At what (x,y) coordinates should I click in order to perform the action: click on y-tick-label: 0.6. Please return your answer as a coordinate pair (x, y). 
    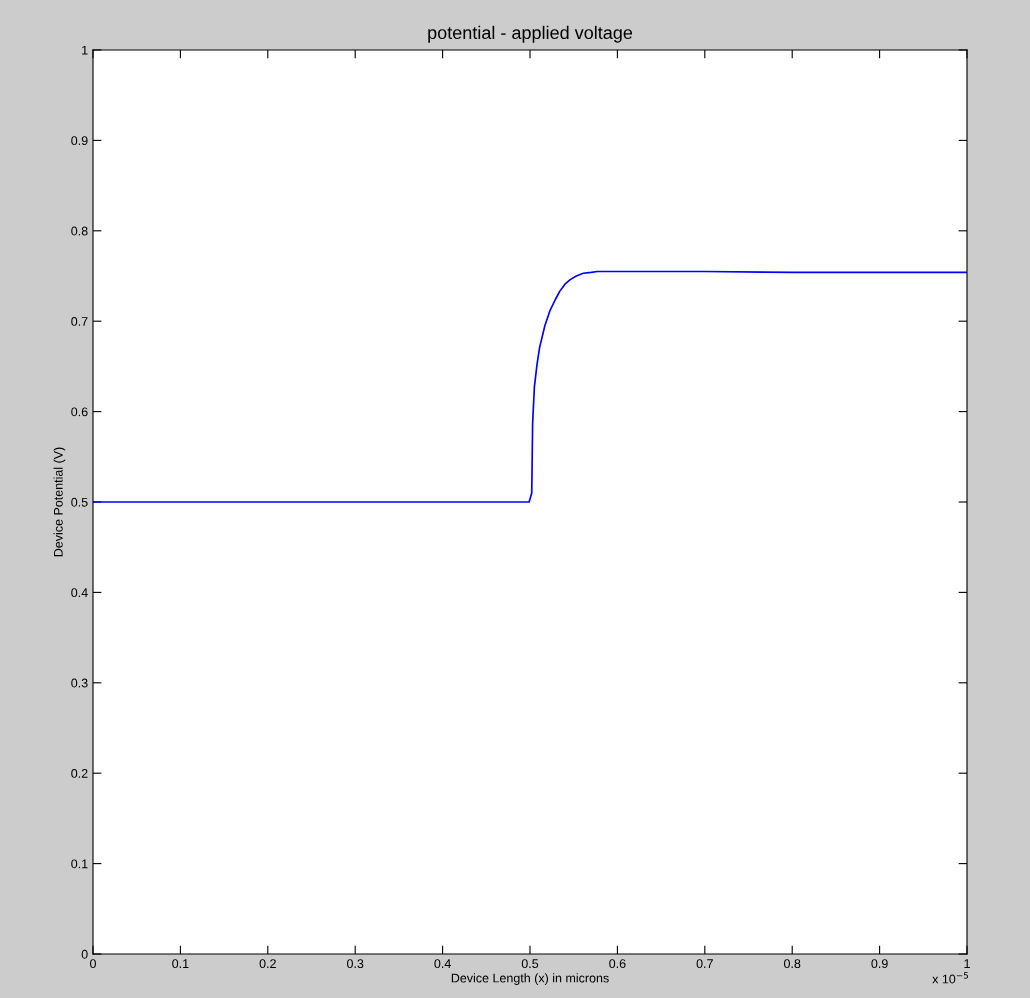
    Looking at the image, I should click on (79, 412).